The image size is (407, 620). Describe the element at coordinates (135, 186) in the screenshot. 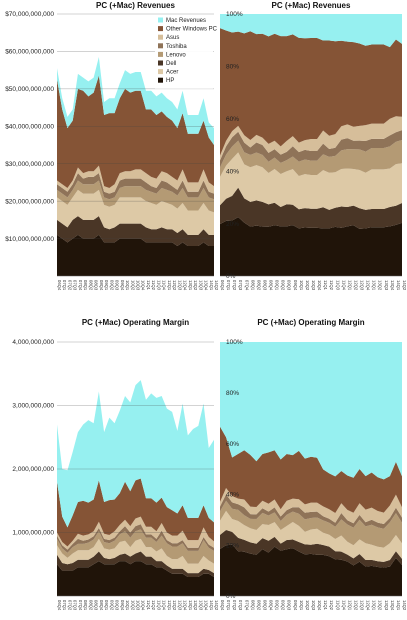

I see `series-area-toshiba` at that location.